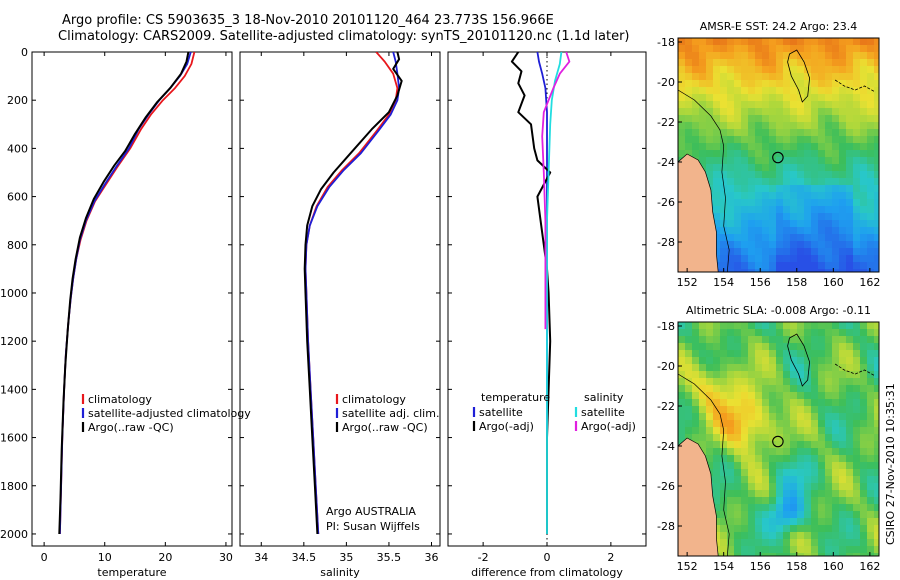 Image resolution: width=900 pixels, height=580 pixels. I want to click on legend-entry-satellite-adjusted: satellite-adjusted climatology, so click(169, 413).